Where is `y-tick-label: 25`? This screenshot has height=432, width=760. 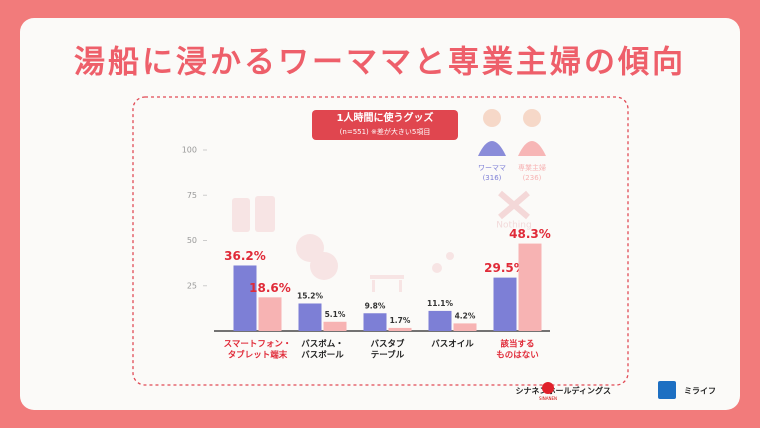 y-tick-label: 25 is located at coordinates (192, 285).